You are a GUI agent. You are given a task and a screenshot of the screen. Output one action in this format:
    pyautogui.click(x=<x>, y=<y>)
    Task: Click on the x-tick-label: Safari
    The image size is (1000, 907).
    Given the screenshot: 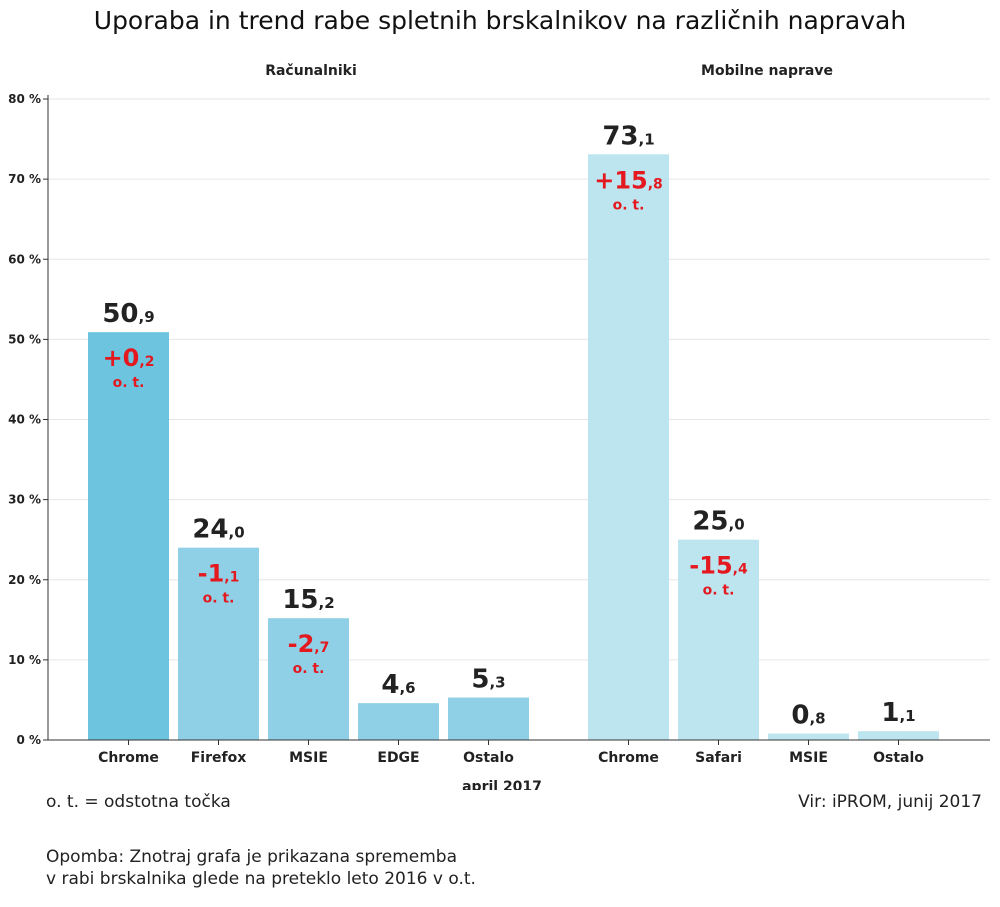 What is the action you would take?
    pyautogui.click(x=718, y=758)
    